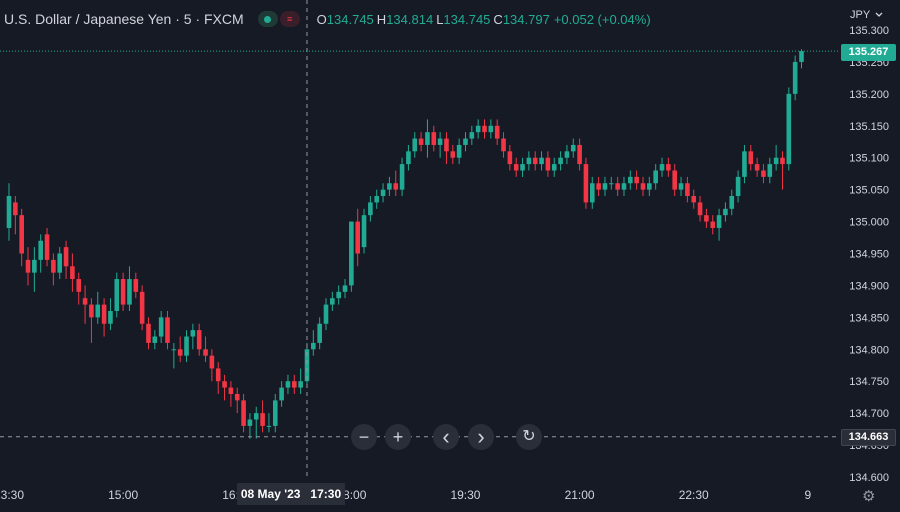  What do you see at coordinates (869, 255) in the screenshot?
I see `y-tick-label: 134.950` at bounding box center [869, 255].